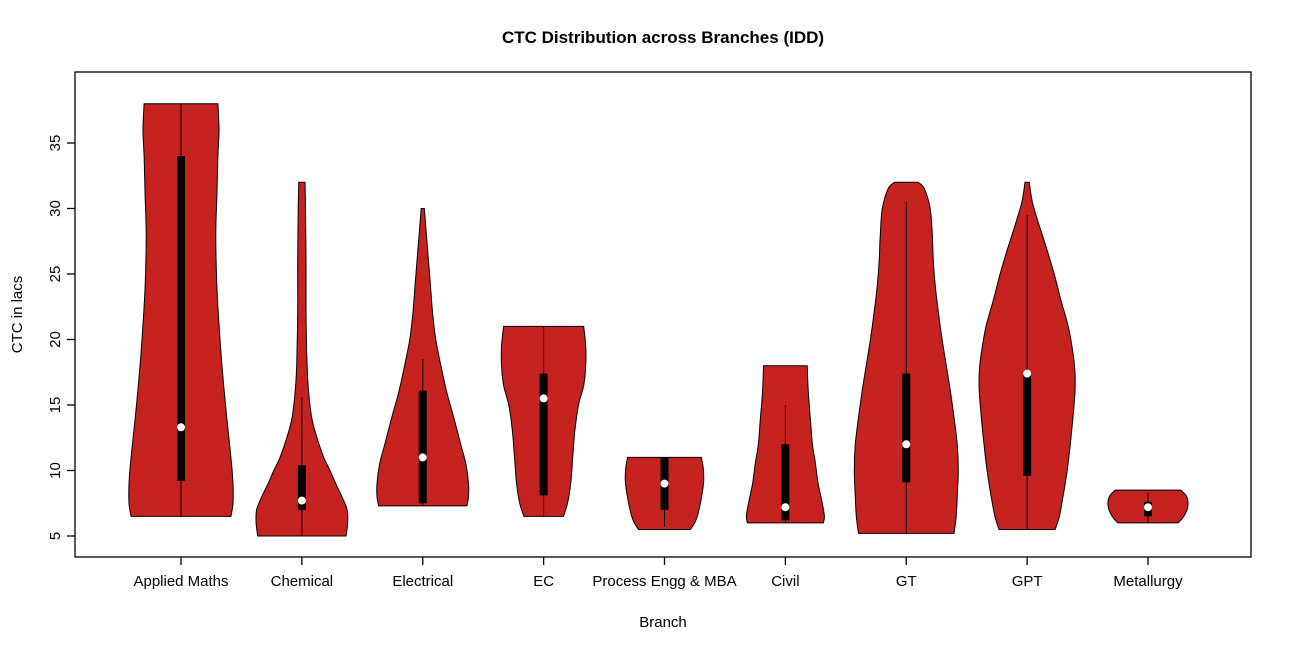 The width and height of the screenshot is (1294, 653). I want to click on x-tick-label-process-engg-mba: Process Engg & MBA, so click(664, 581).